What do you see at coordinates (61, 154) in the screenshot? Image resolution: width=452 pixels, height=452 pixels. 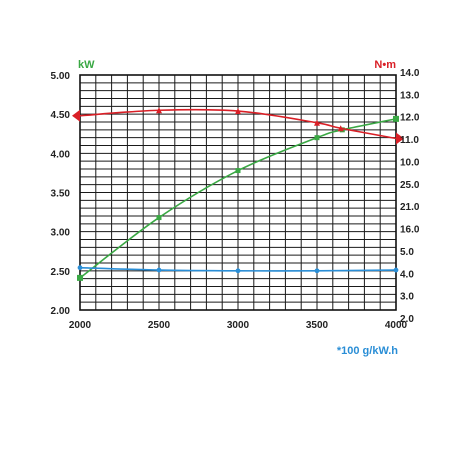 I see `left-tick-label: 4.00` at bounding box center [61, 154].